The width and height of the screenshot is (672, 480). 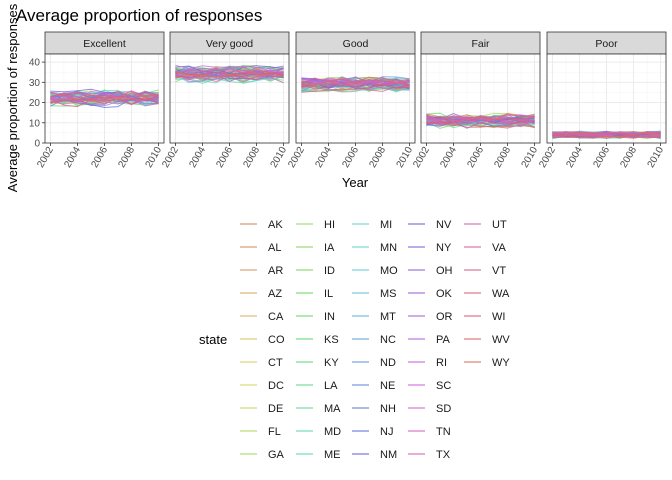 What do you see at coordinates (261, 225) in the screenshot?
I see `legend-item-ak: AK` at bounding box center [261, 225].